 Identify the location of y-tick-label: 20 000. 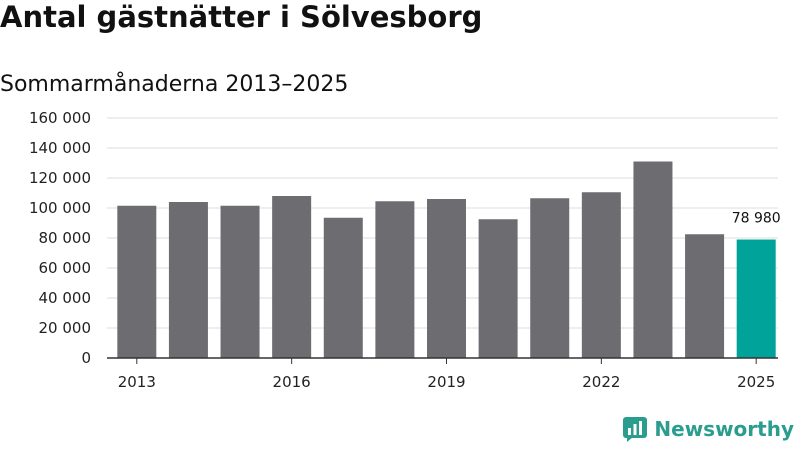
(65, 328).